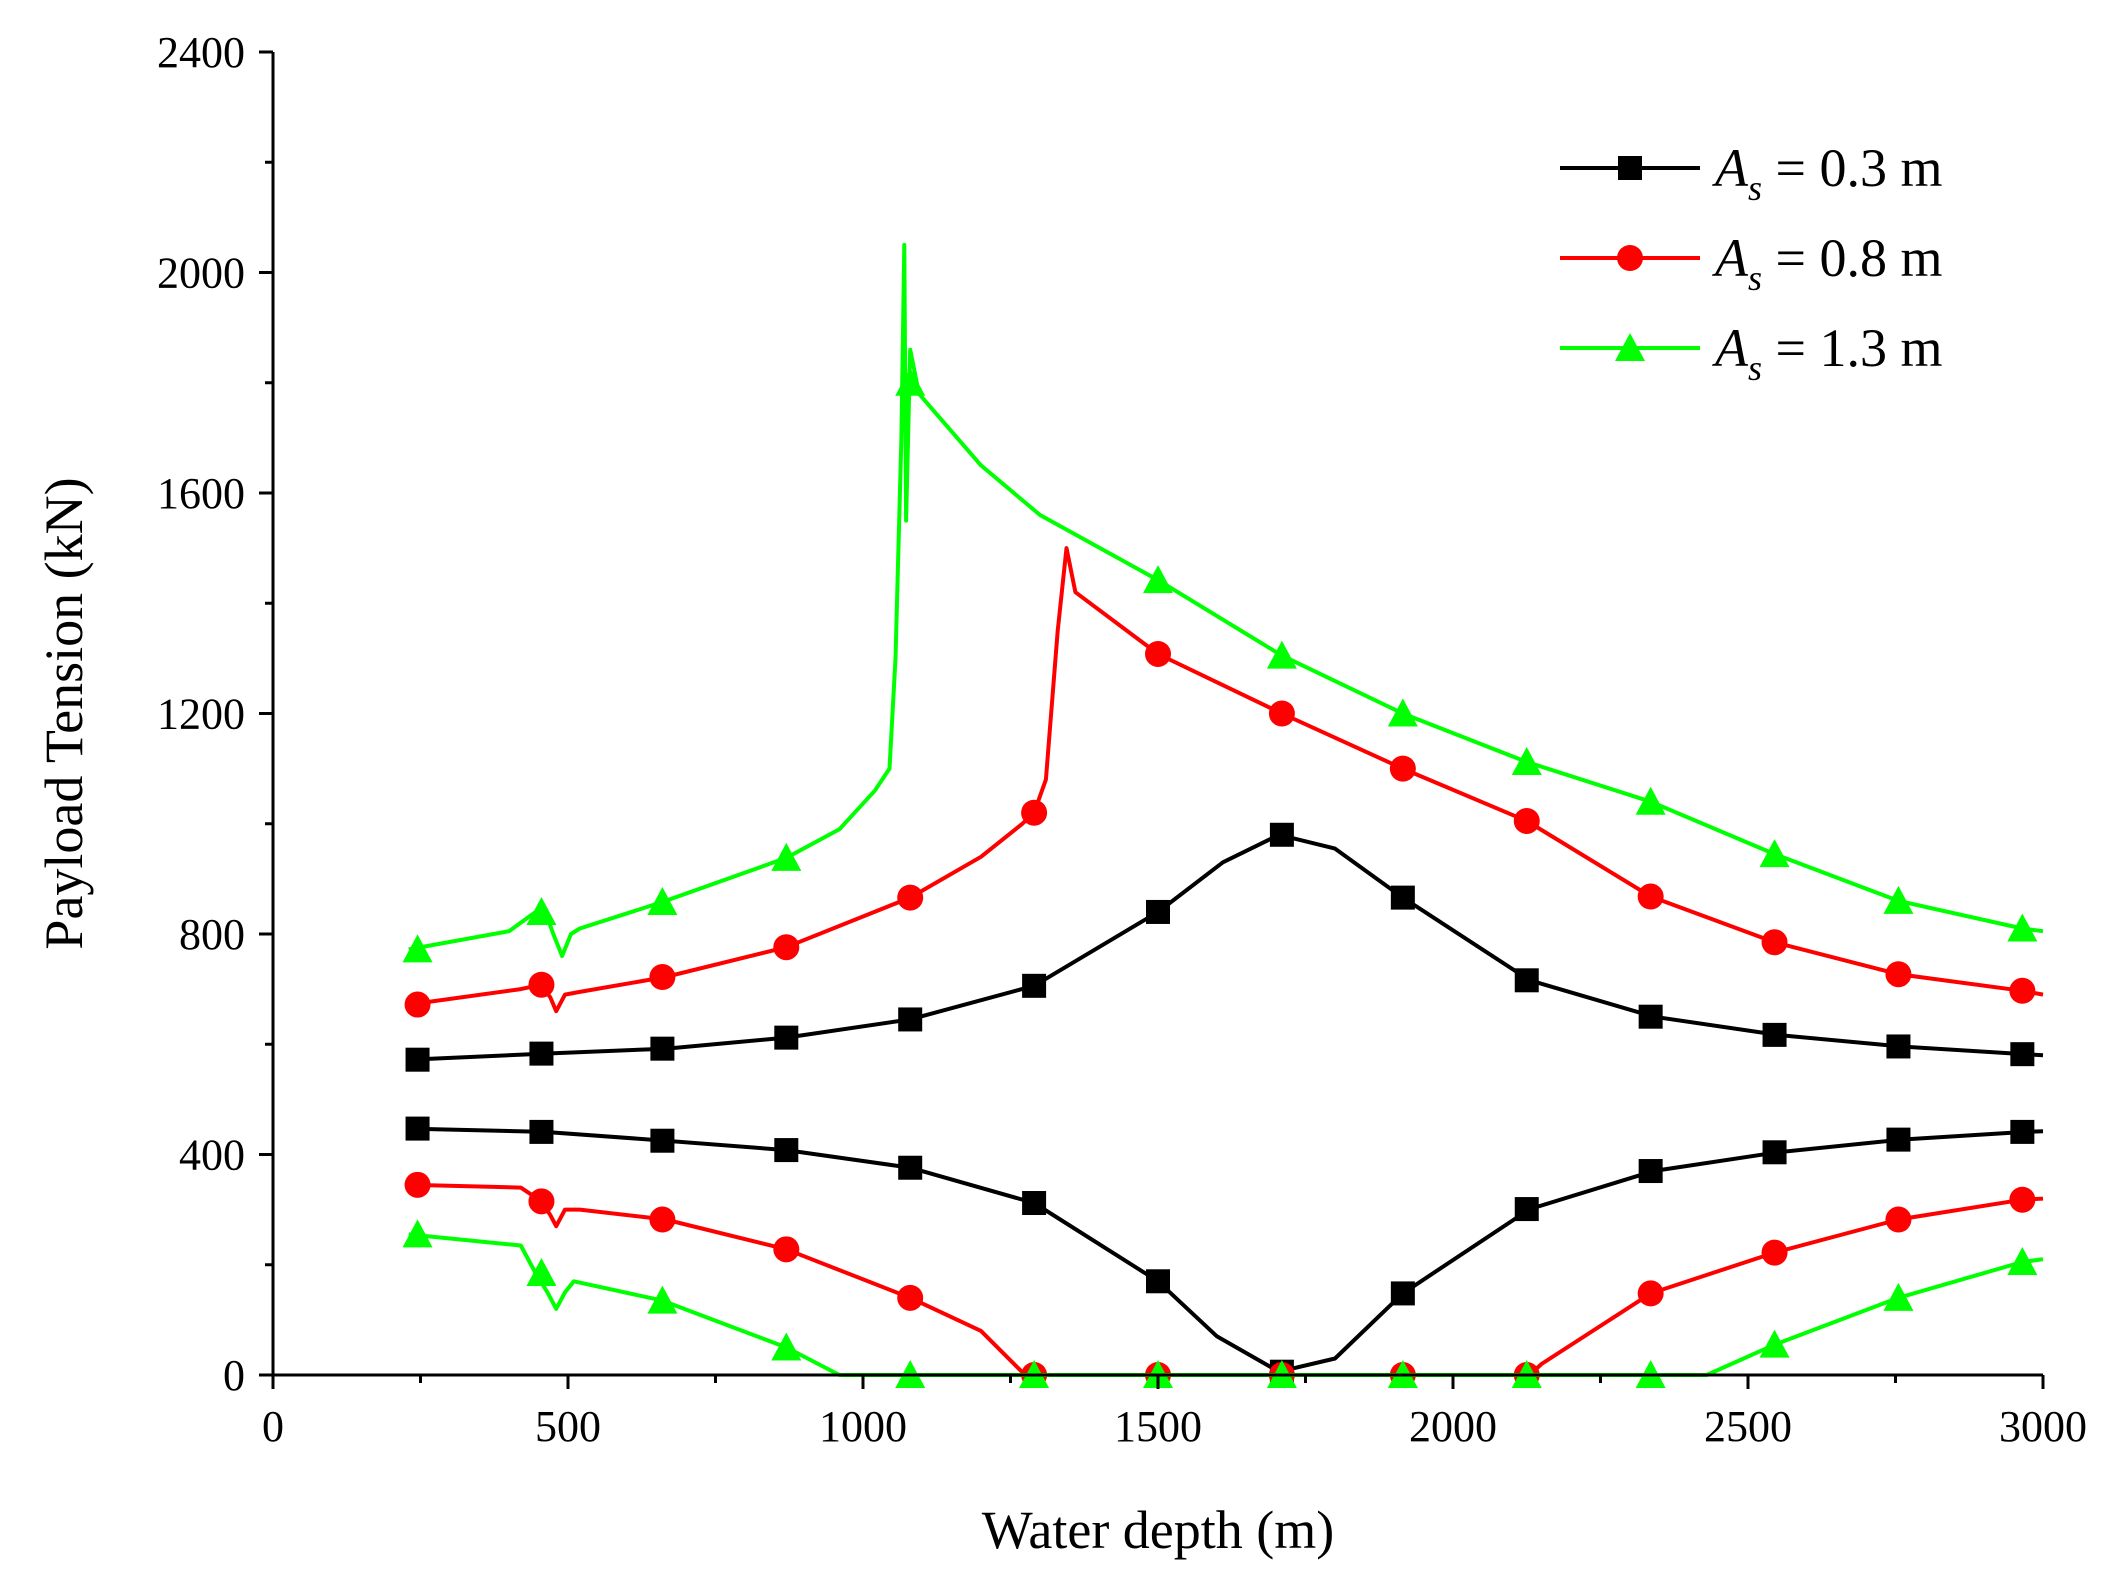  Describe the element at coordinates (1158, 1530) in the screenshot. I see `x-axis-title: Water depth (m)` at that location.